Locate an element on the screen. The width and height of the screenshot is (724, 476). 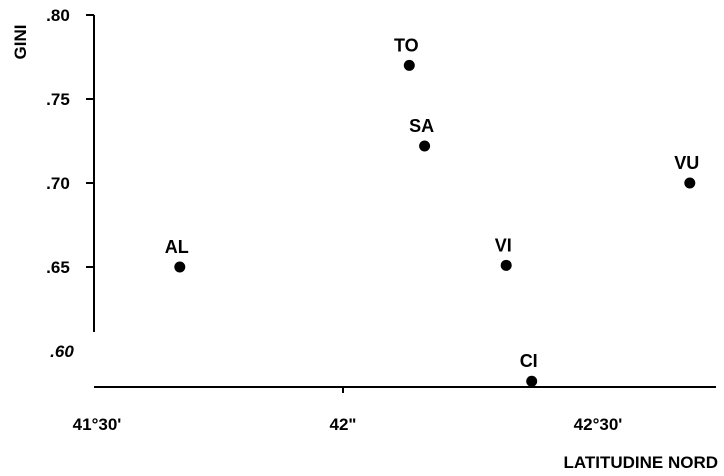
x-tick-label: 42°30' is located at coordinates (598, 424).